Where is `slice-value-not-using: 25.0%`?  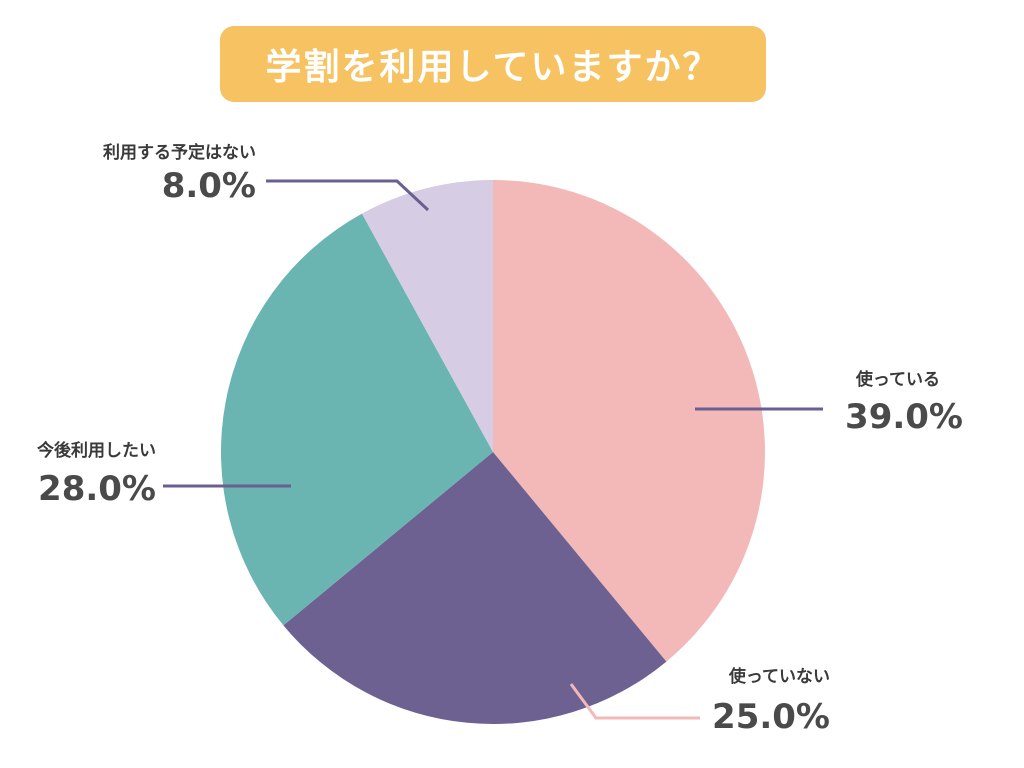
slice-value-not-using: 25.0% is located at coordinates (771, 717).